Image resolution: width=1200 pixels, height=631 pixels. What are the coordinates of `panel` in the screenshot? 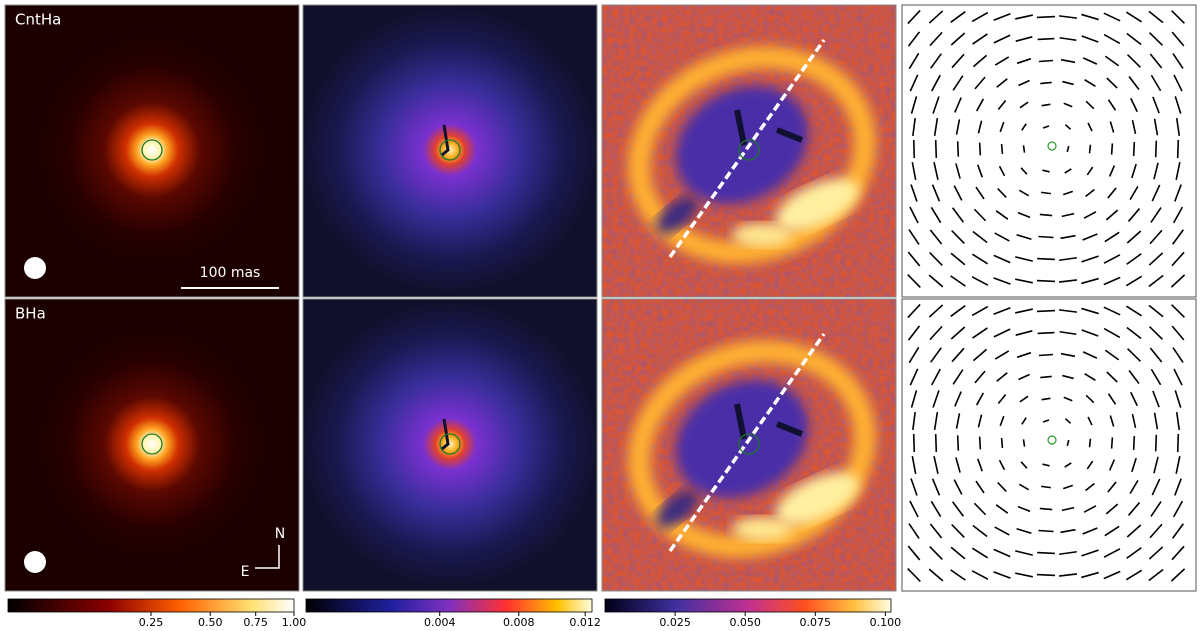 It's located at (152, 151).